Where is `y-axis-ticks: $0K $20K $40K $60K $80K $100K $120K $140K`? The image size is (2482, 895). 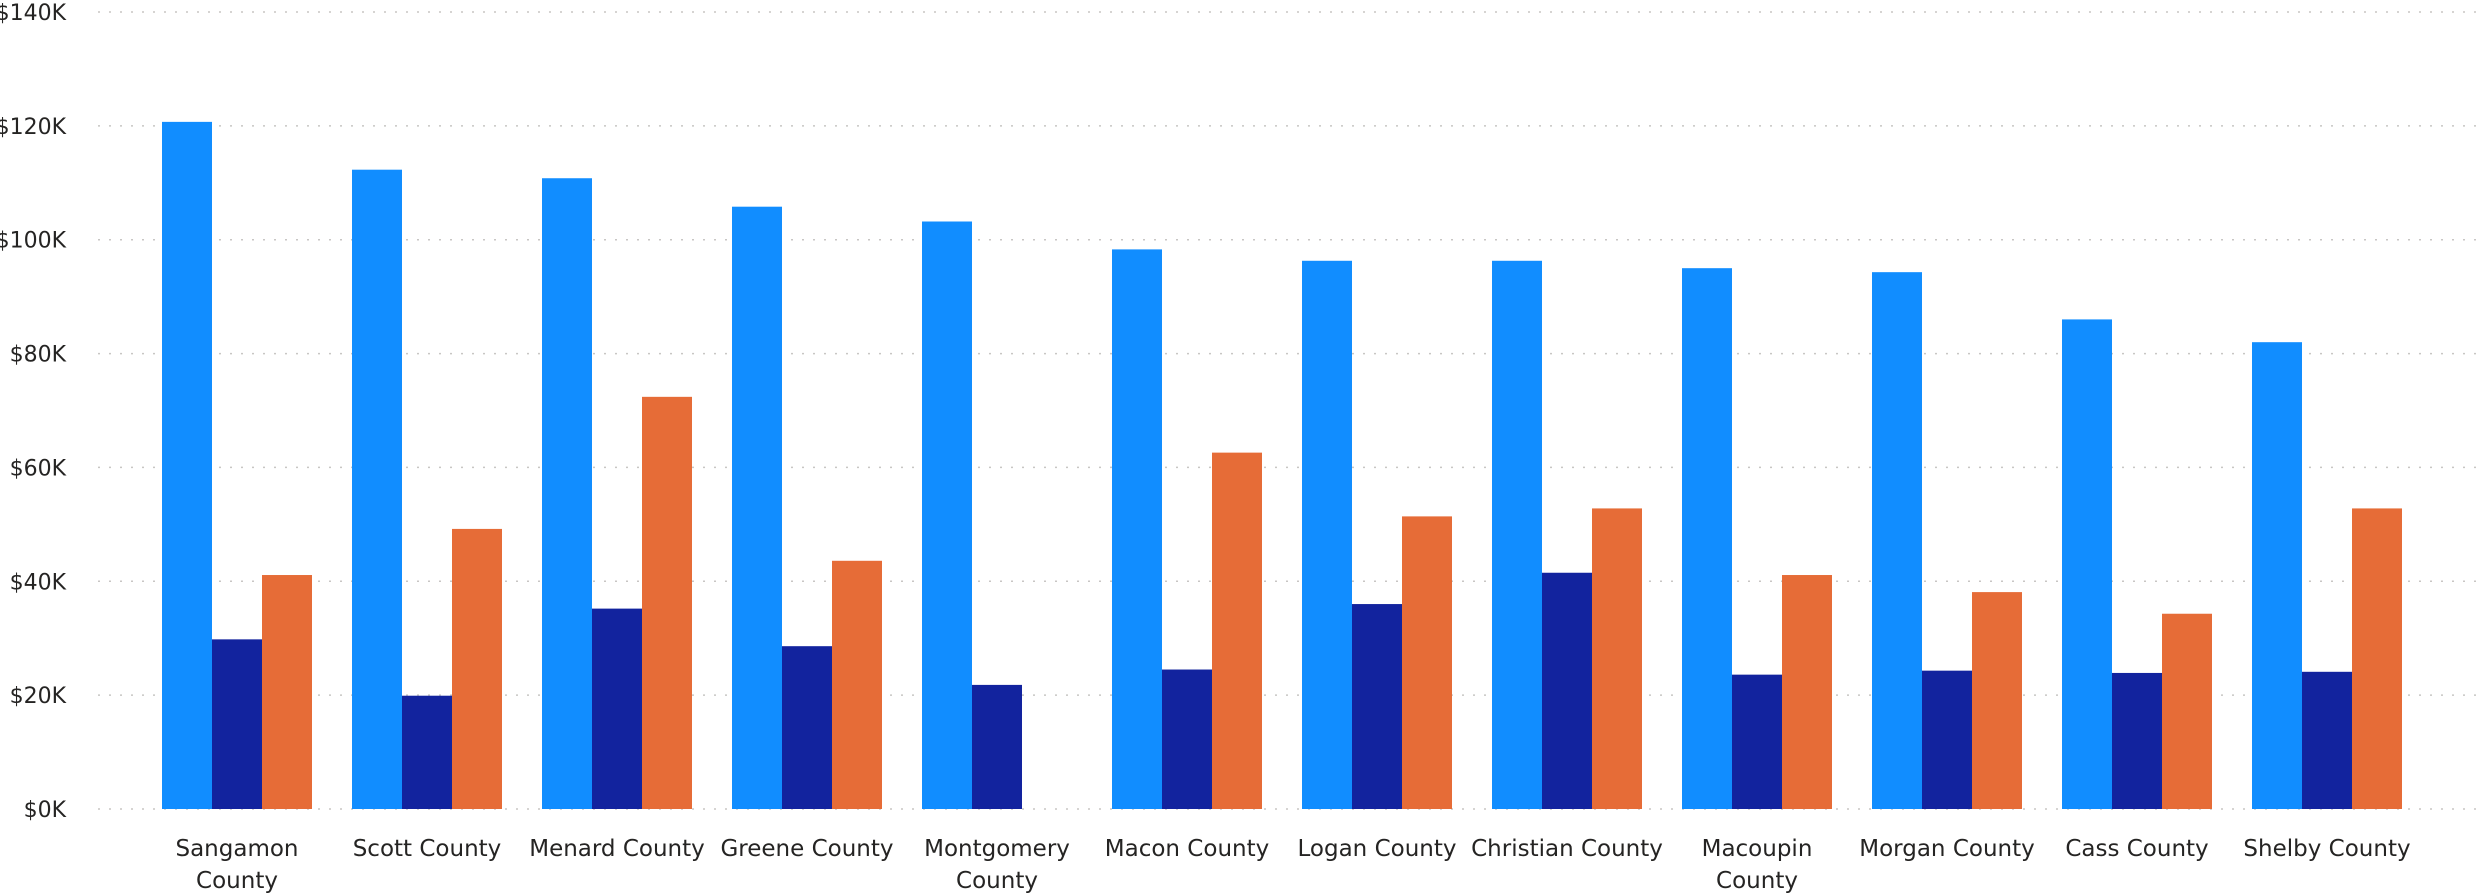 y-axis-ticks: $0K $20K $40K $60K $80K $100K $120K $140K is located at coordinates (33, 412).